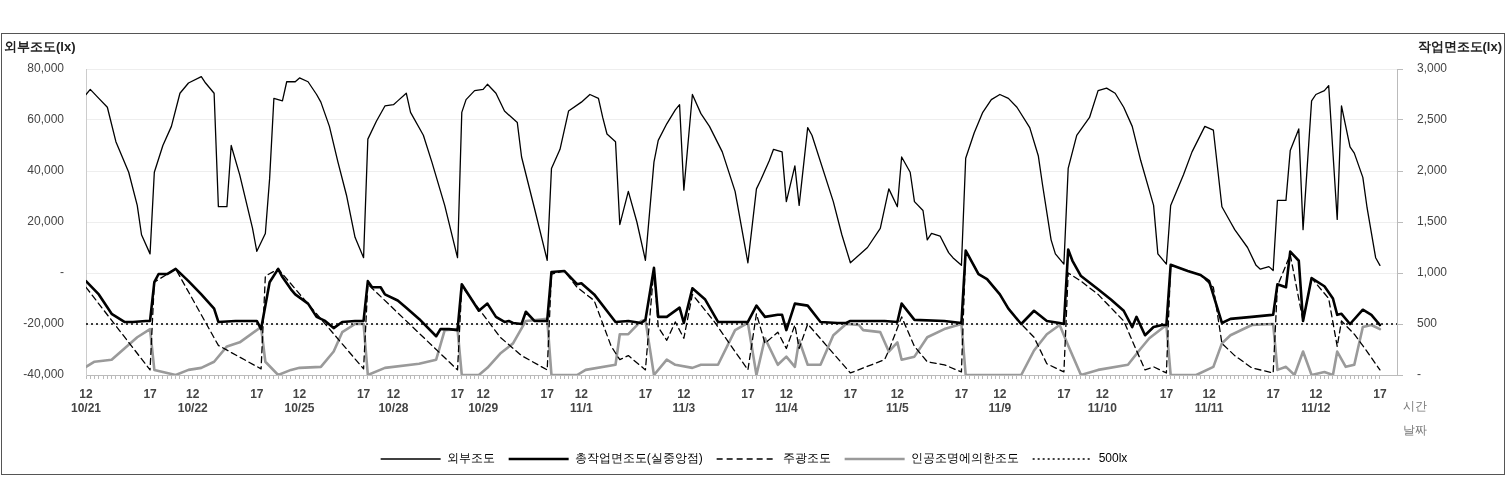 This screenshot has width=1508, height=477. Describe the element at coordinates (1102, 400) in the screenshot. I see `x-tick-label: 12 11/10` at that location.